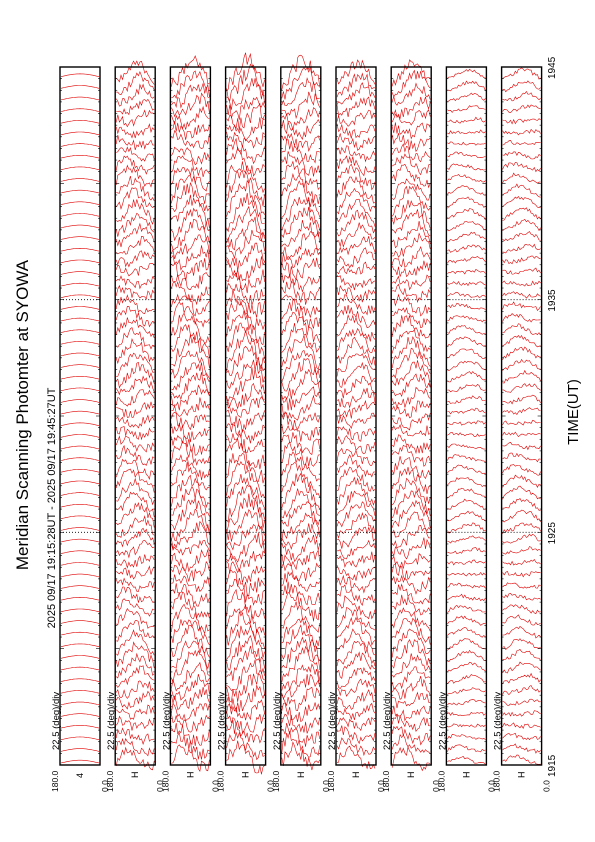 This screenshot has width=595, height=842. Describe the element at coordinates (80, 416) in the screenshot. I see `panel-frame` at that location.